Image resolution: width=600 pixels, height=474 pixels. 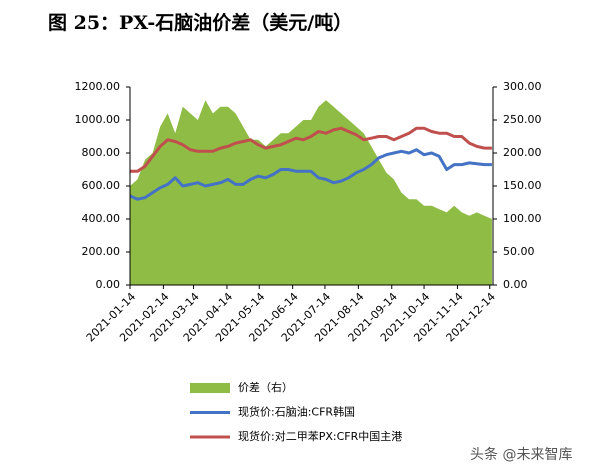 What do you see at coordinates (98, 86) in the screenshot?
I see `y-tick-label: 1200.00` at bounding box center [98, 86].